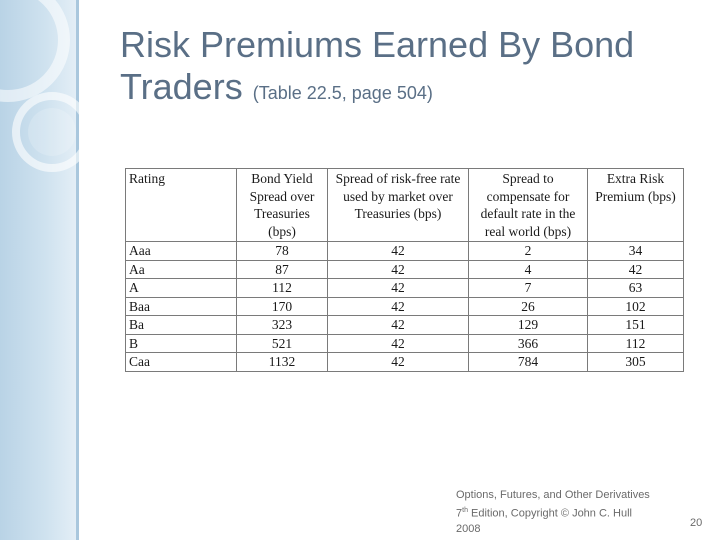 Image resolution: width=720 pixels, height=540 pixels. What do you see at coordinates (528, 306) in the screenshot?
I see `cell-default-spread: 26` at bounding box center [528, 306].